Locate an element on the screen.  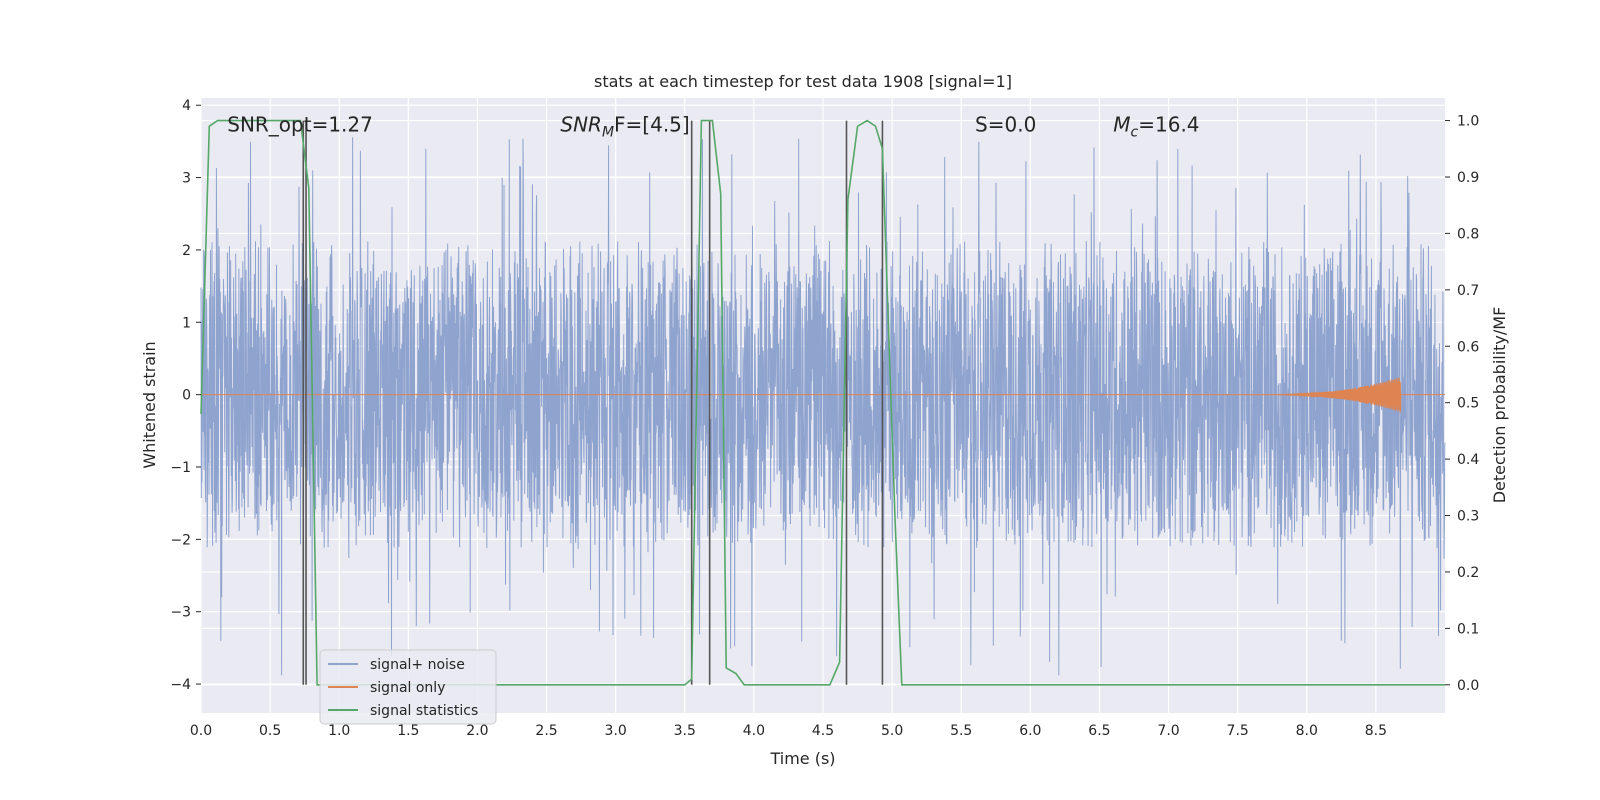
x-tick-label: 3.0 is located at coordinates (616, 731).